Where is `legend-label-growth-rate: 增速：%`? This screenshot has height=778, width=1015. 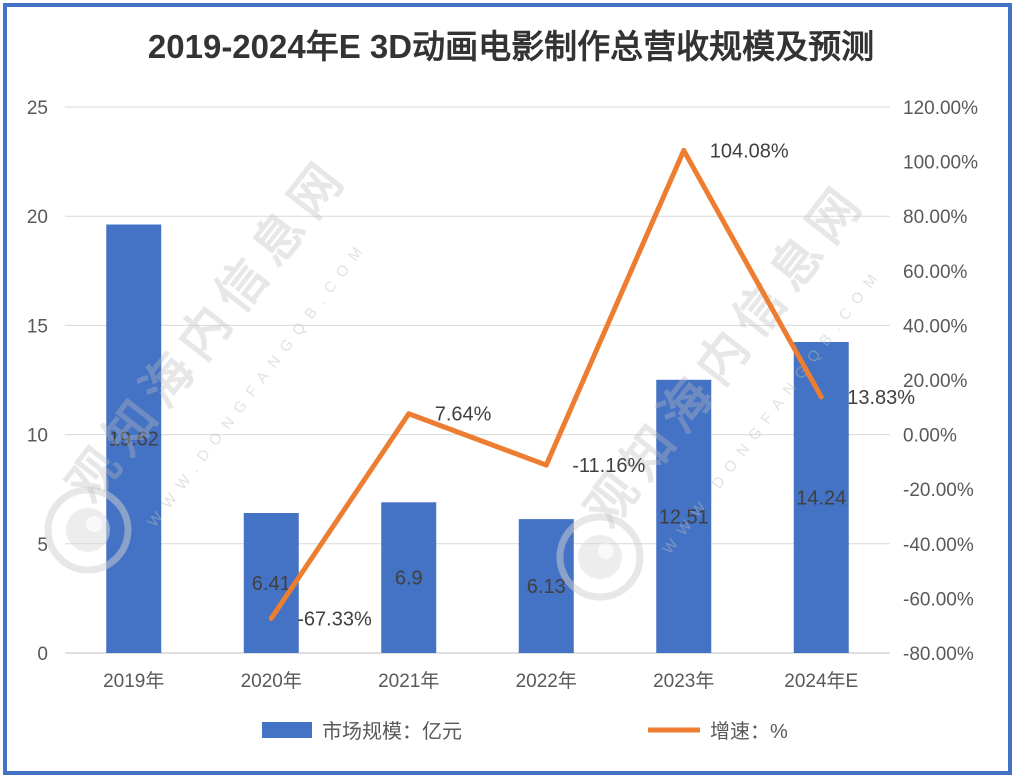 legend-label-growth-rate: 增速：% is located at coordinates (749, 731).